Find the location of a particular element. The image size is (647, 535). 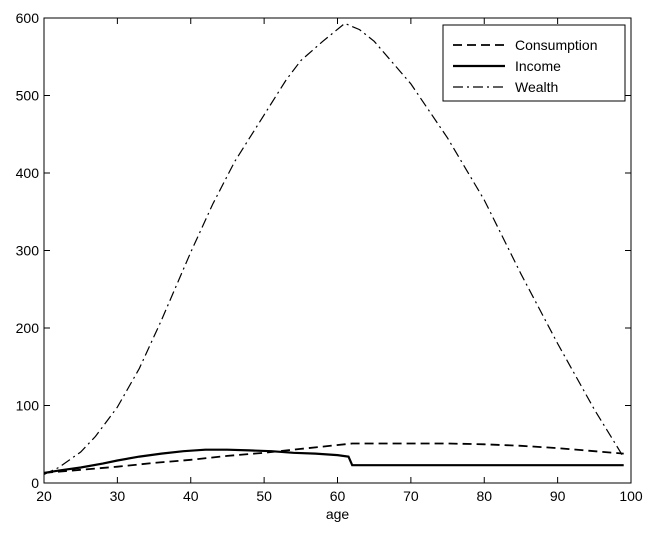

legend-label-wealth: Wealth is located at coordinates (536, 87).